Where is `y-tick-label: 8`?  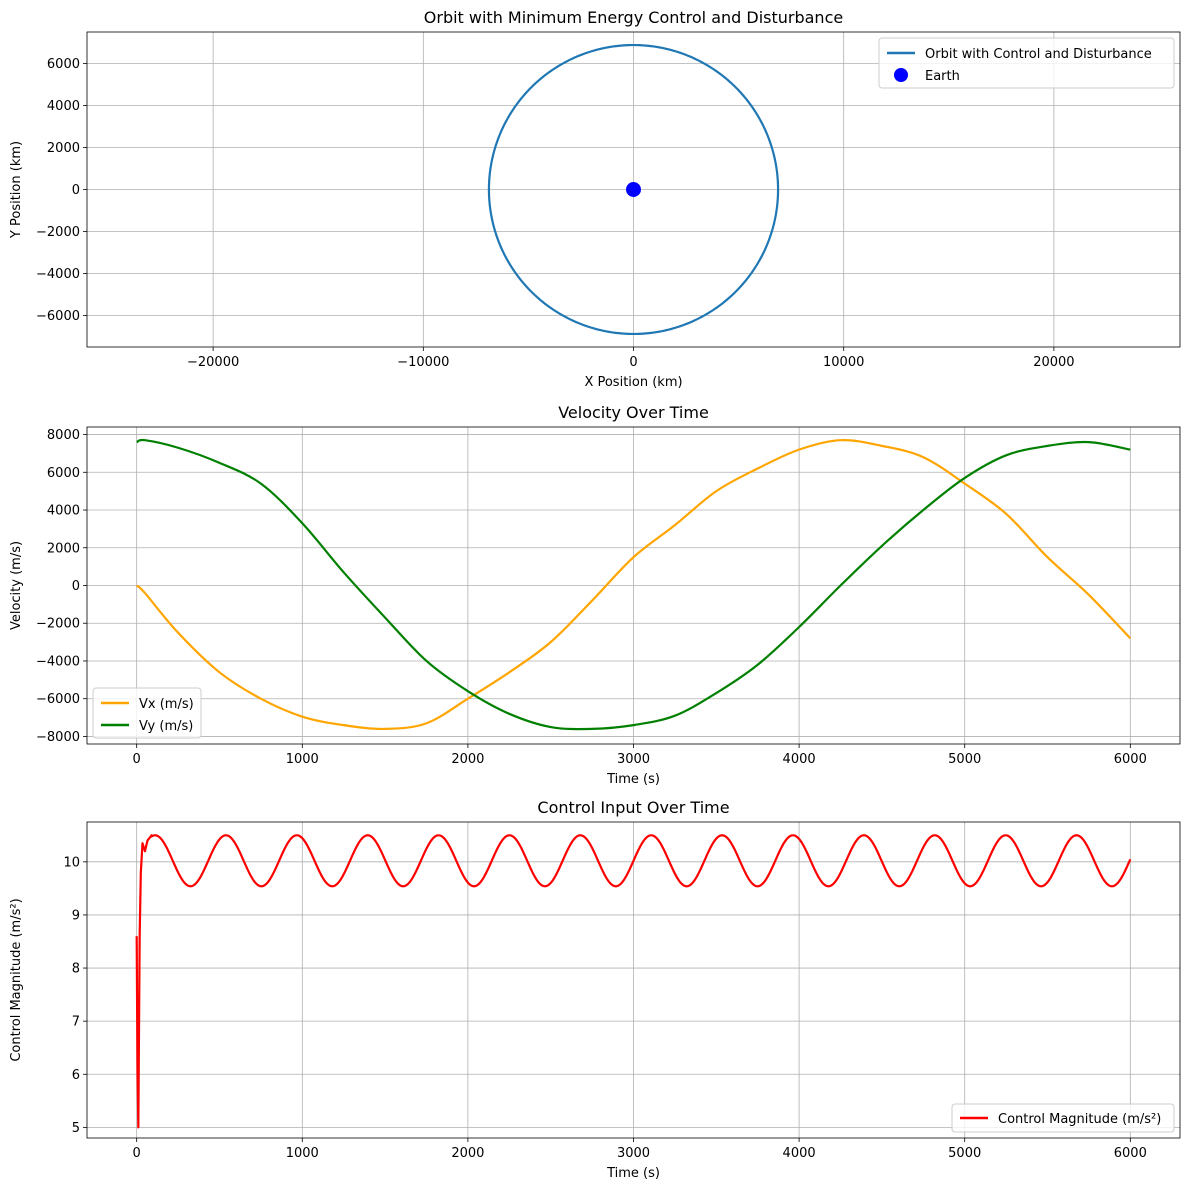
y-tick-label: 8 is located at coordinates (76, 969).